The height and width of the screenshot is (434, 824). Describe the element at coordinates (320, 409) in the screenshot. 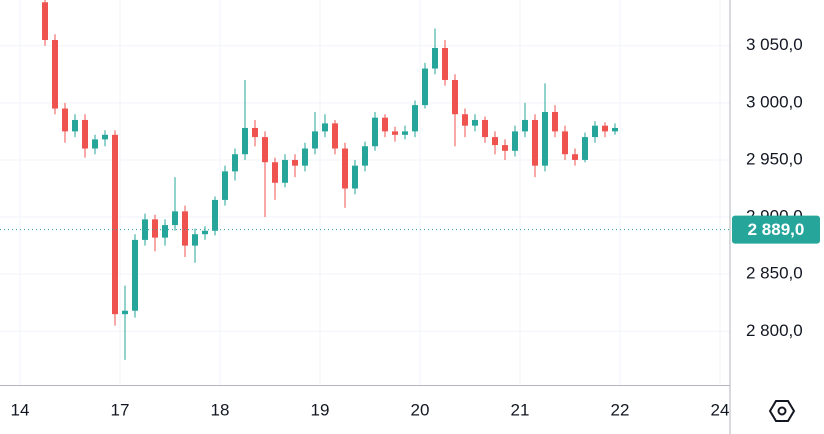

I see `x-tick-label: 19` at that location.